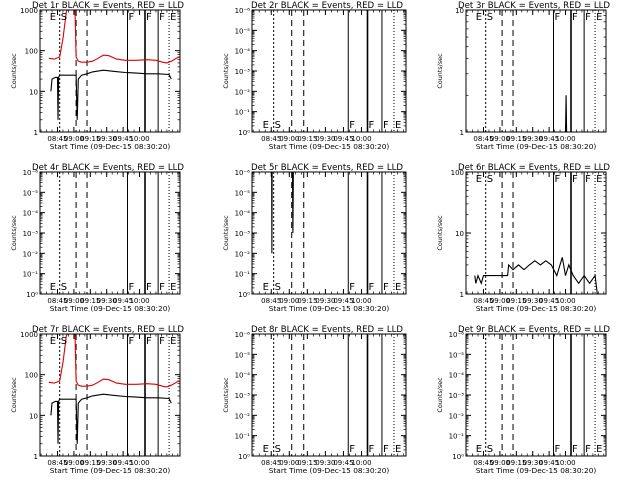  What do you see at coordinates (243, 214) in the screenshot?
I see `y-tick-label: 10⁻⁴` at bounding box center [243, 214].